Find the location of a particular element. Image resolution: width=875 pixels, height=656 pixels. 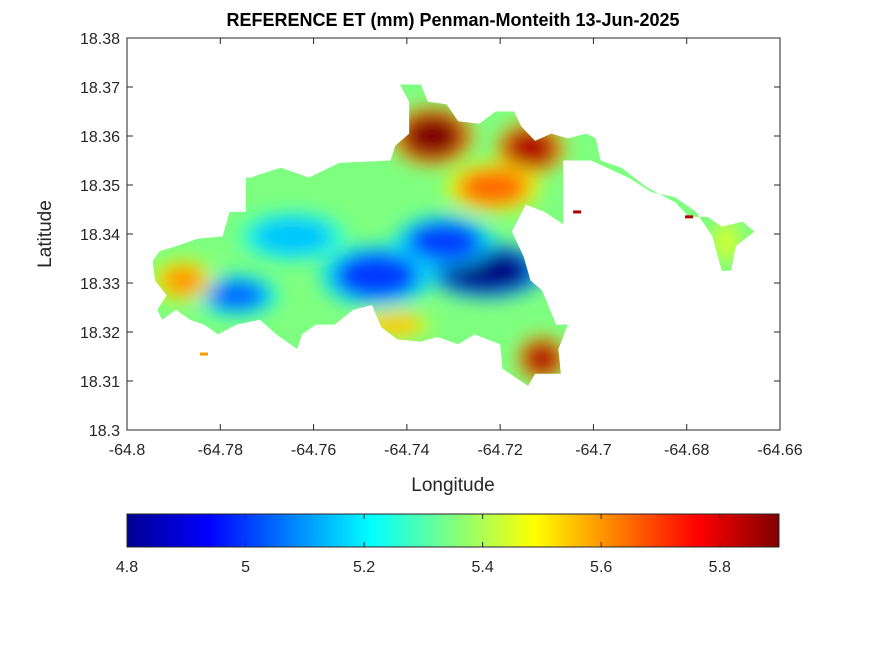

y-tick-label: 18.32 is located at coordinates (100, 333).